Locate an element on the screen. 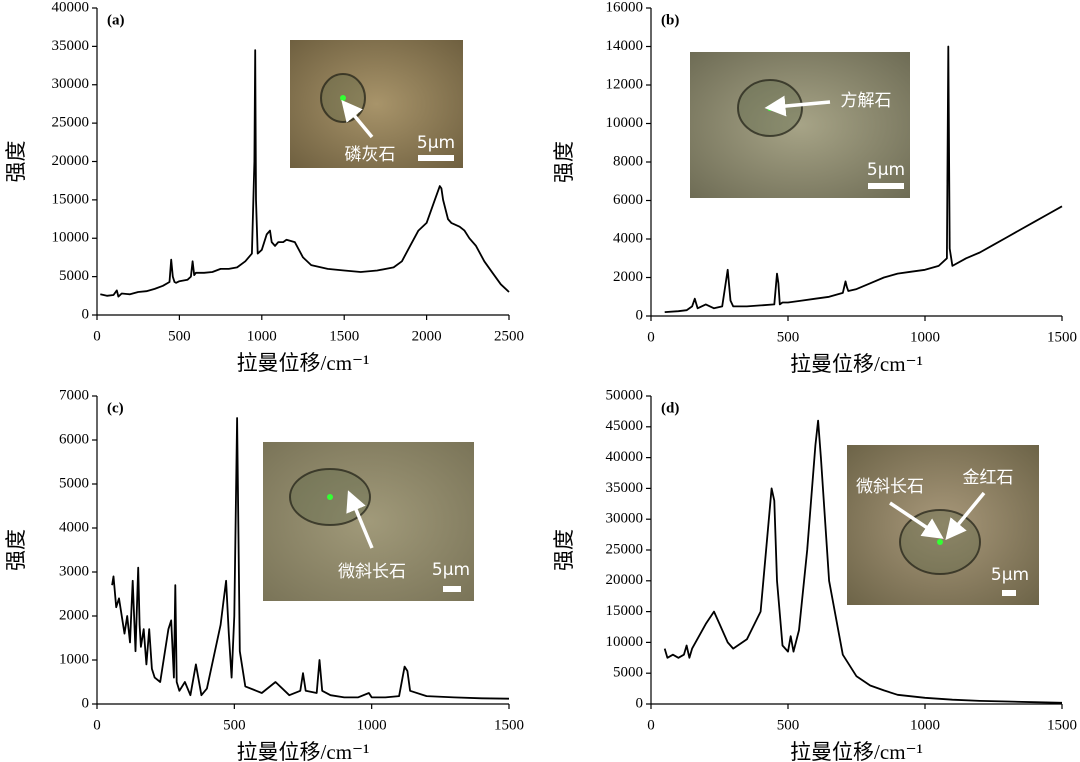 The width and height of the screenshot is (1080, 762). y-tick-label: 16000 is located at coordinates (625, 7).